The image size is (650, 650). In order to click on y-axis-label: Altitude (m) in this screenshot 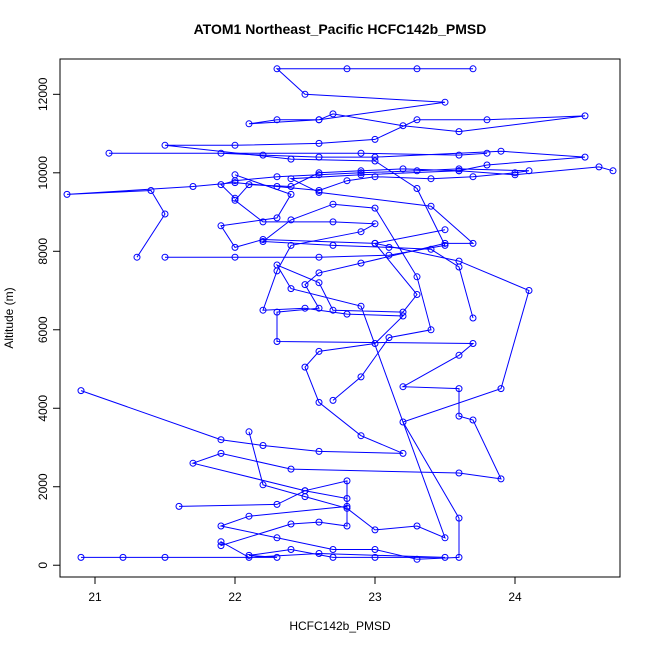, I will do `click(9, 317)`.